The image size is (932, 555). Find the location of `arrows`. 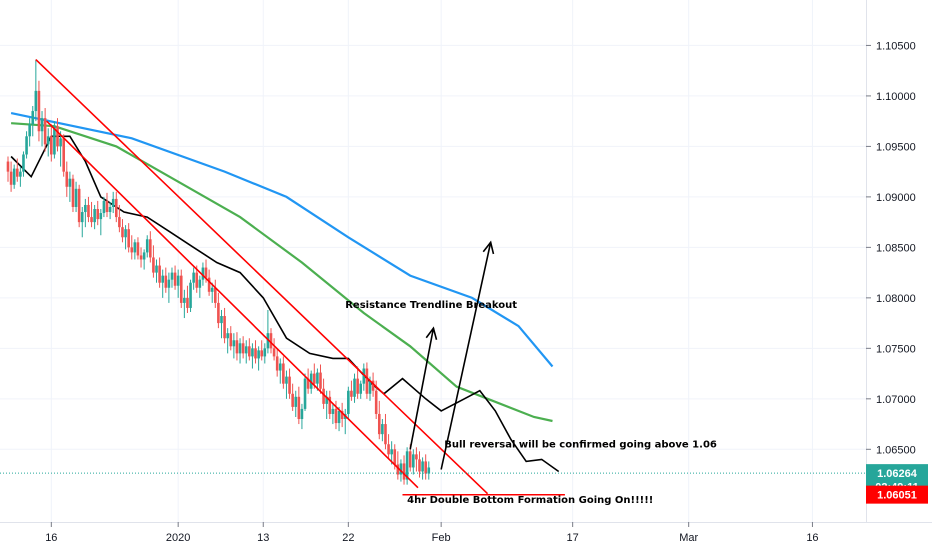

arrows is located at coordinates (452, 355).